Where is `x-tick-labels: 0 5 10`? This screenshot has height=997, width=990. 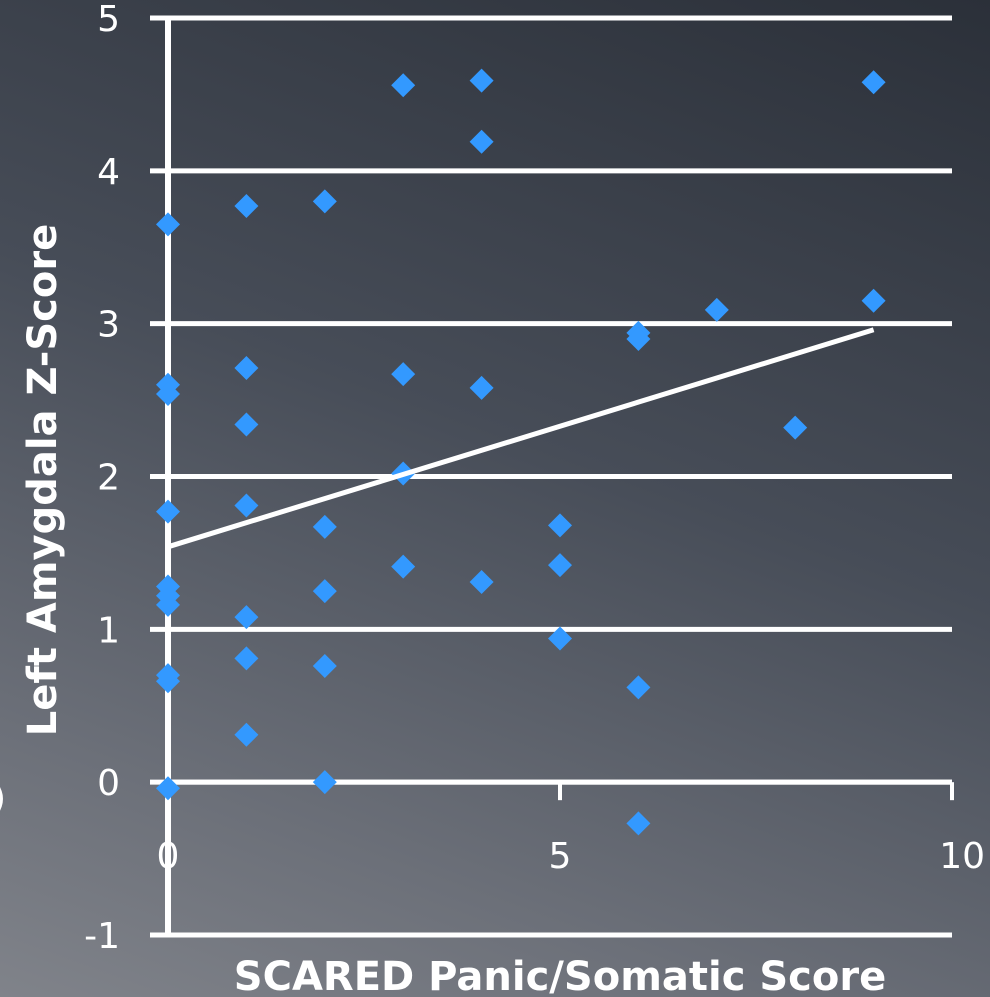 x-tick-labels: 0 5 10 is located at coordinates (571, 856).